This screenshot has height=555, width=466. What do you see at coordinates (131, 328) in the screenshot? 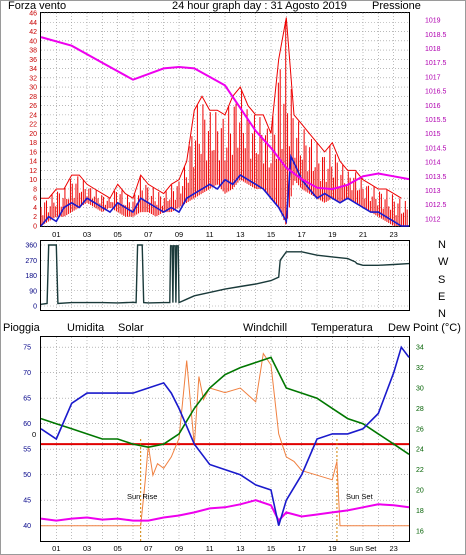
I see `legend-solar: Solar` at bounding box center [131, 328].